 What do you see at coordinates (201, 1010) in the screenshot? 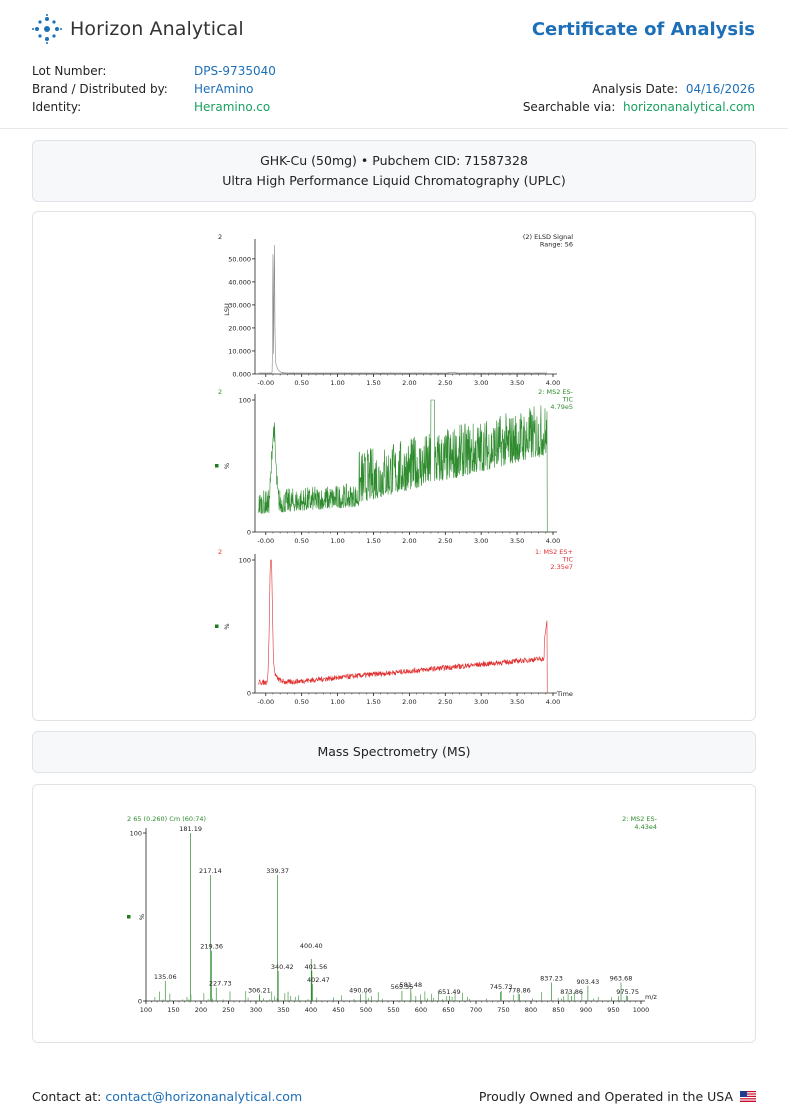
I see `x-tick-label: 200` at bounding box center [201, 1010].